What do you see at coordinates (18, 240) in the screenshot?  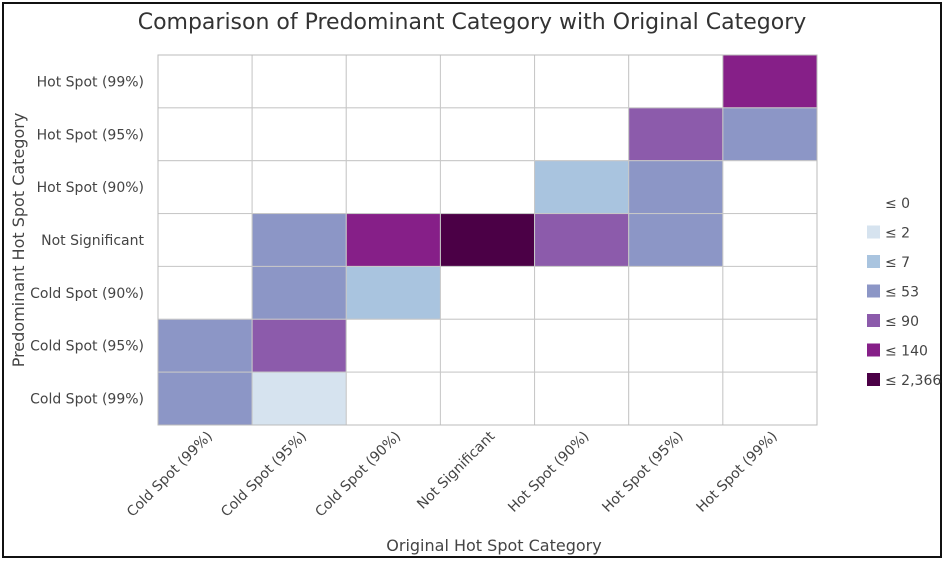 I see `y-axis-label: Predominant Hot Spot Category` at bounding box center [18, 240].